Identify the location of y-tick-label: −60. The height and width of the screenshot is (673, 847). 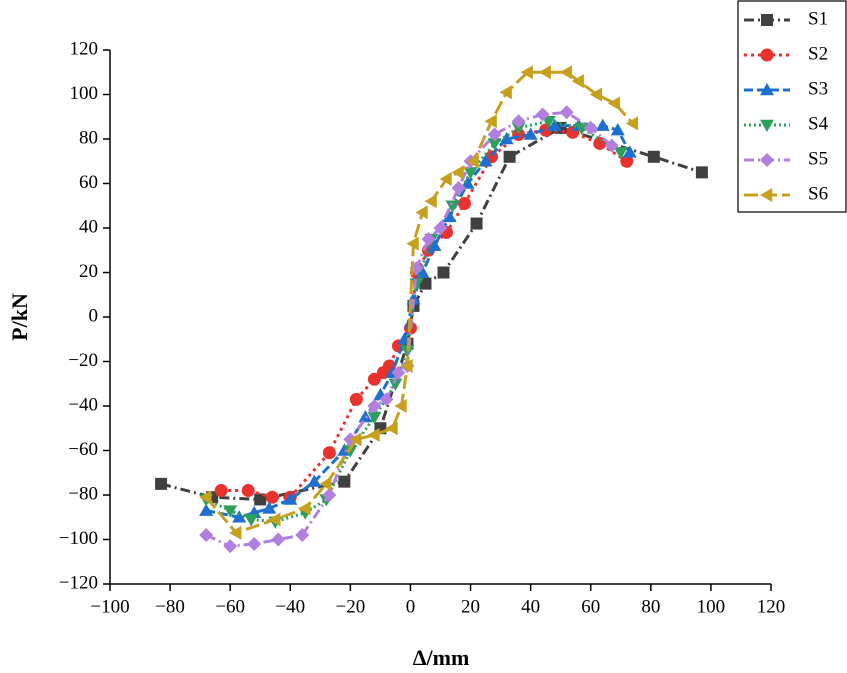
(83, 449).